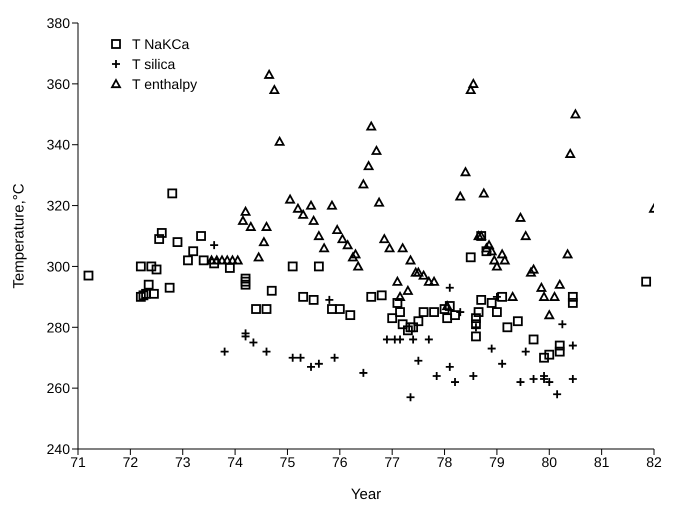 The width and height of the screenshot is (682, 522). I want to click on y-tick-label: 240, so click(58, 448).